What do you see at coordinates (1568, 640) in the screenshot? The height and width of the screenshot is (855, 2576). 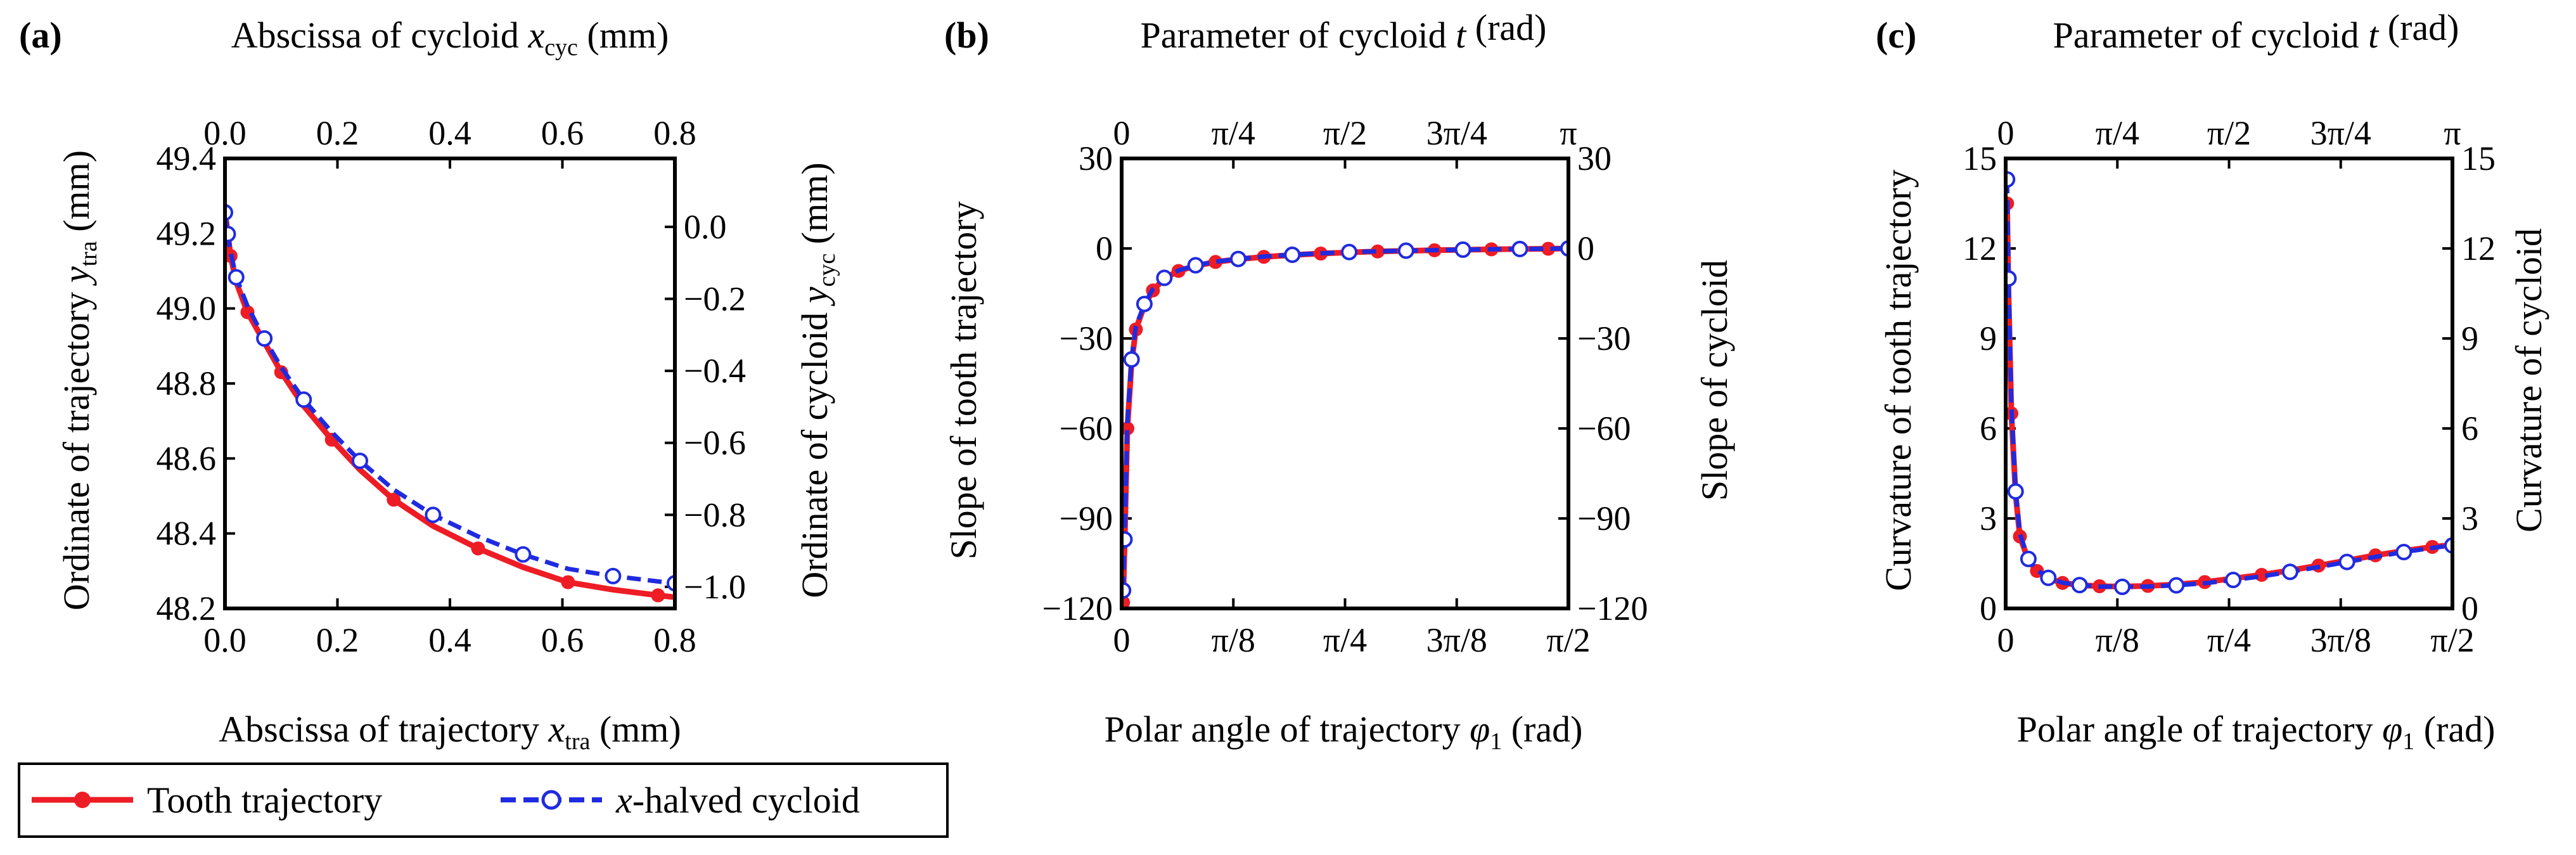 I see `panel-b-bottom-tick-label: π/2` at bounding box center [1568, 640].